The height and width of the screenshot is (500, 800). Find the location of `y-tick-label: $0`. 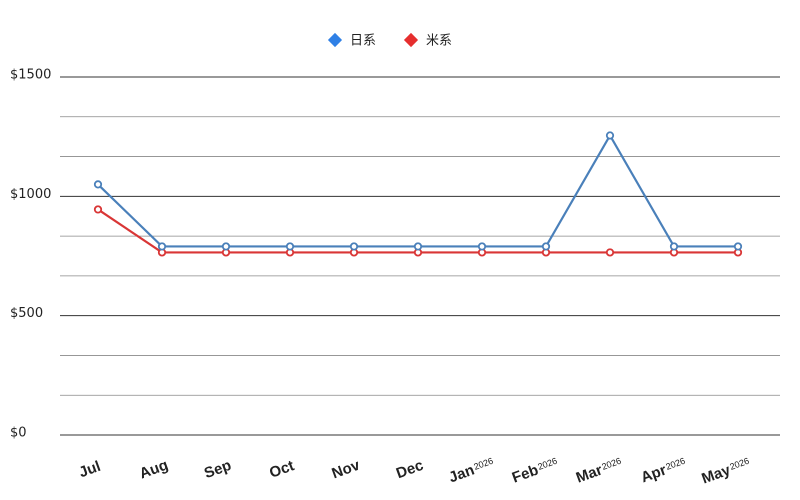

y-tick-label: $0 is located at coordinates (18, 433).